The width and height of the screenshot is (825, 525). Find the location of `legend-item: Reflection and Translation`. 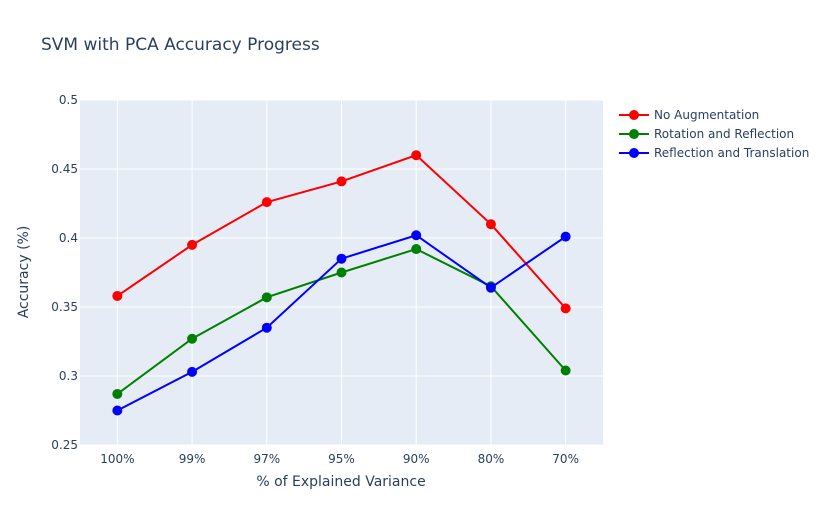

legend-item: Reflection and Translation is located at coordinates (714, 153).